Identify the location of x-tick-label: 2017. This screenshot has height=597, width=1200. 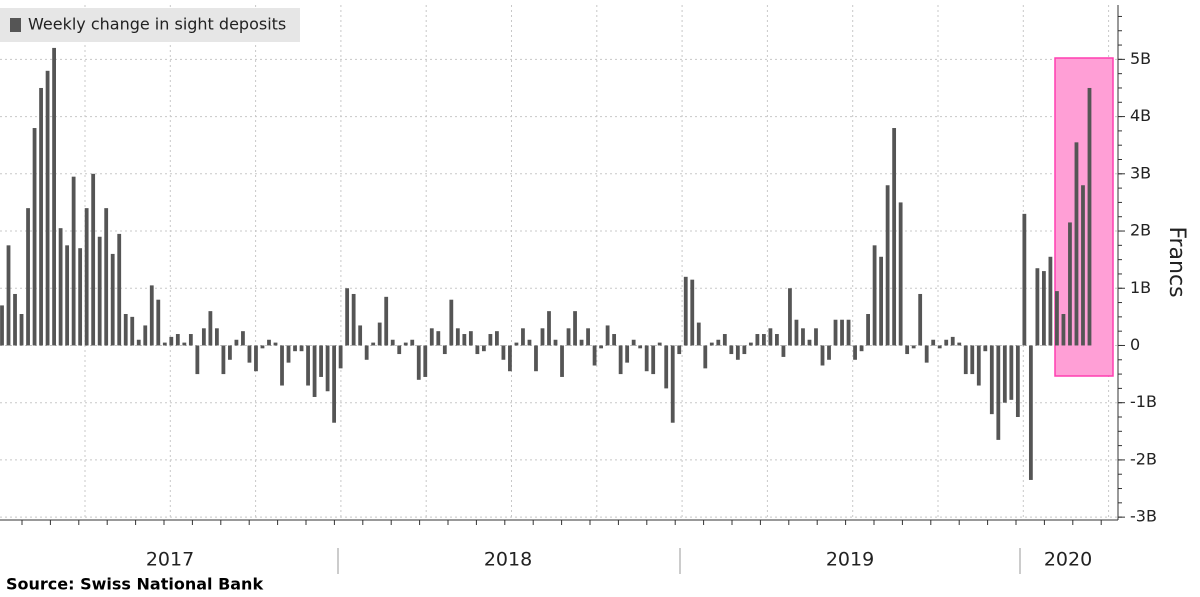
(170, 560).